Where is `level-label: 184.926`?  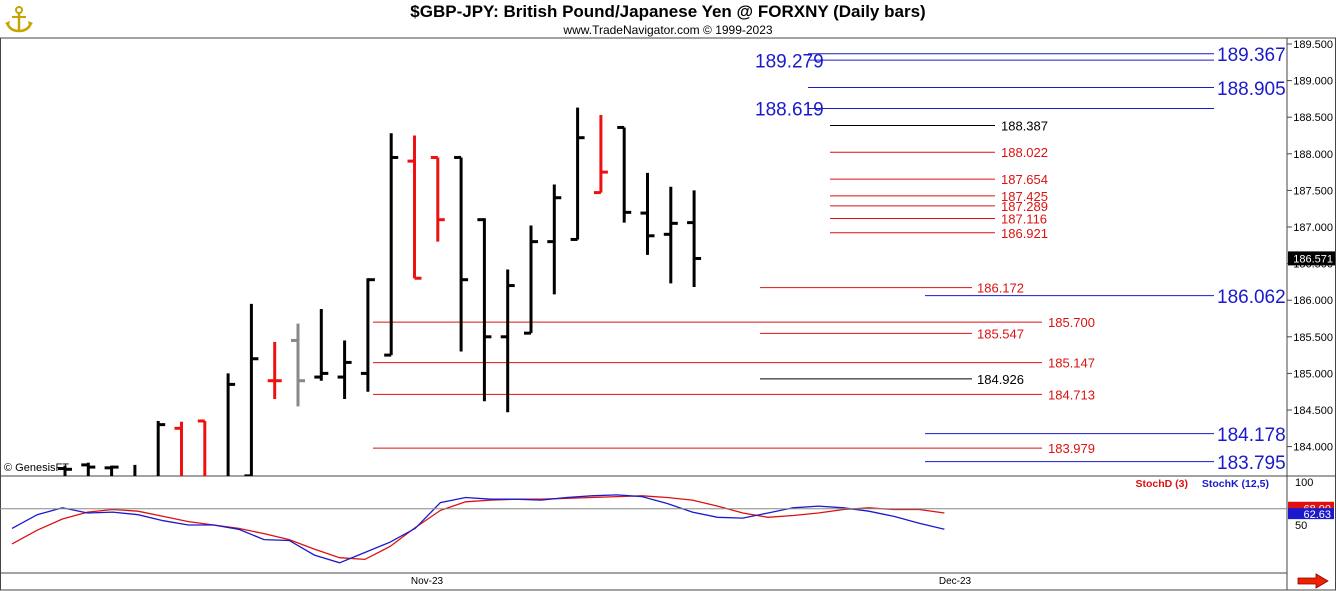
level-label: 184.926 is located at coordinates (1000, 379).